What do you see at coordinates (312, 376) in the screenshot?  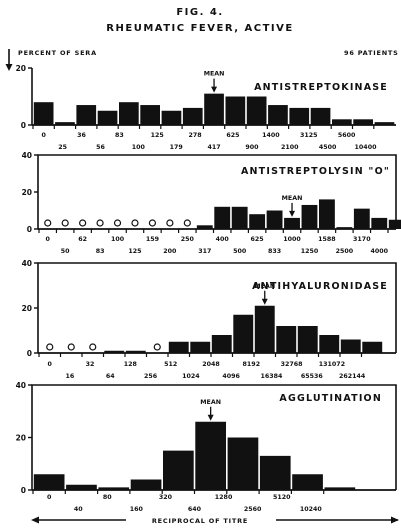 I see `x-tick-label: 65536` at bounding box center [312, 376].